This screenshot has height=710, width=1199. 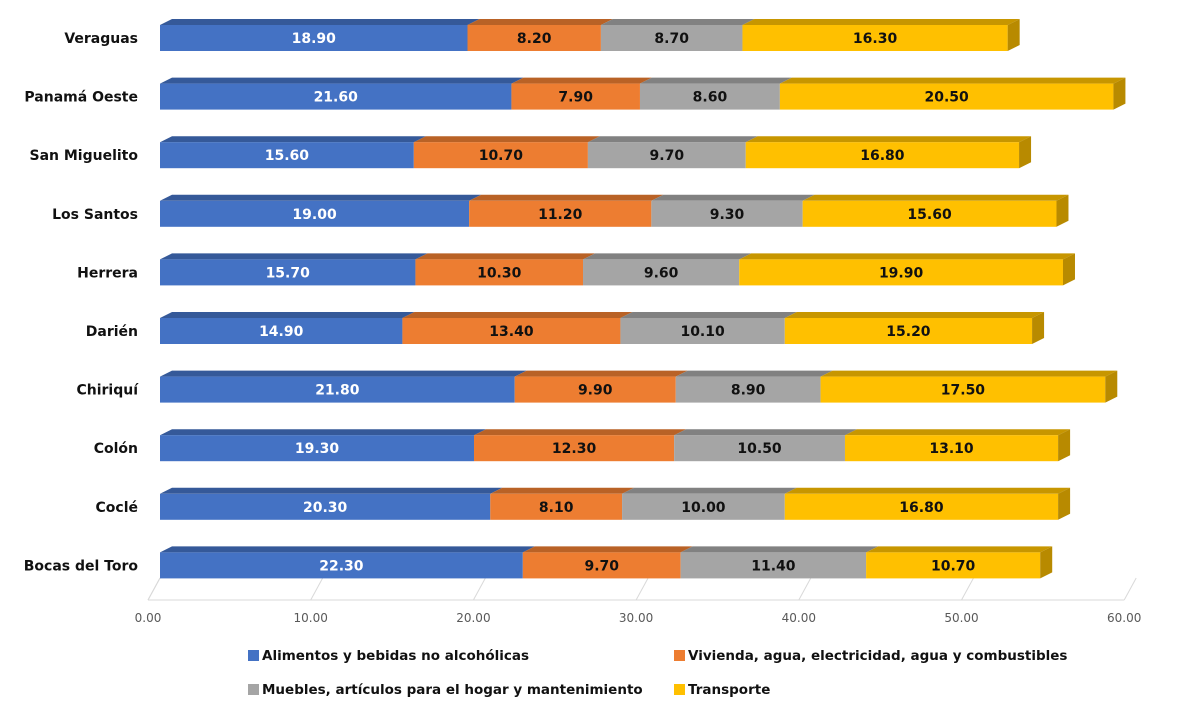 I want to click on category-label: Chiriquí, so click(x=107, y=391).